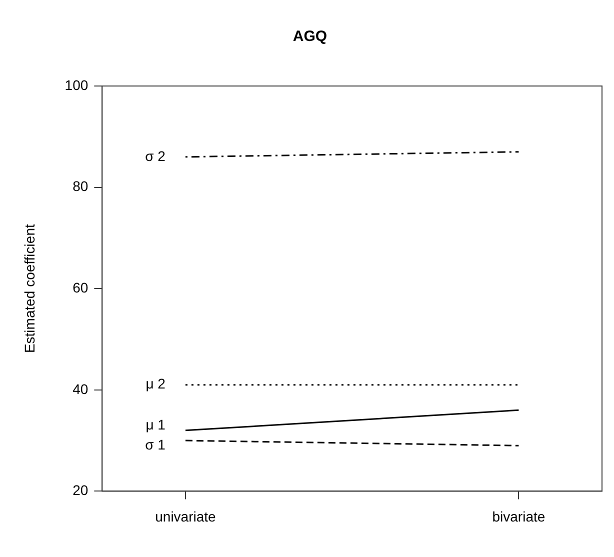 This screenshot has width=614, height=557. What do you see at coordinates (155, 156) in the screenshot?
I see `series-label: σ 2` at bounding box center [155, 156].